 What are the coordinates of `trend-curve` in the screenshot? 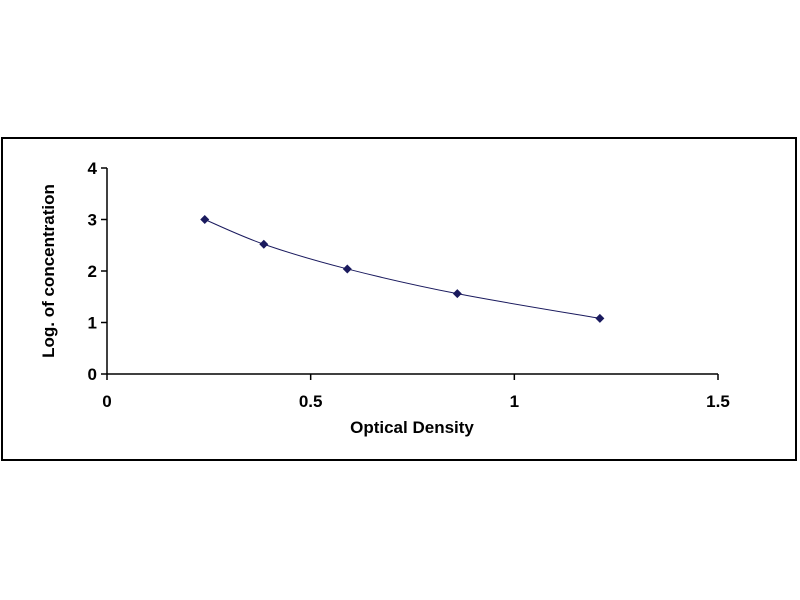 It's located at (402, 269).